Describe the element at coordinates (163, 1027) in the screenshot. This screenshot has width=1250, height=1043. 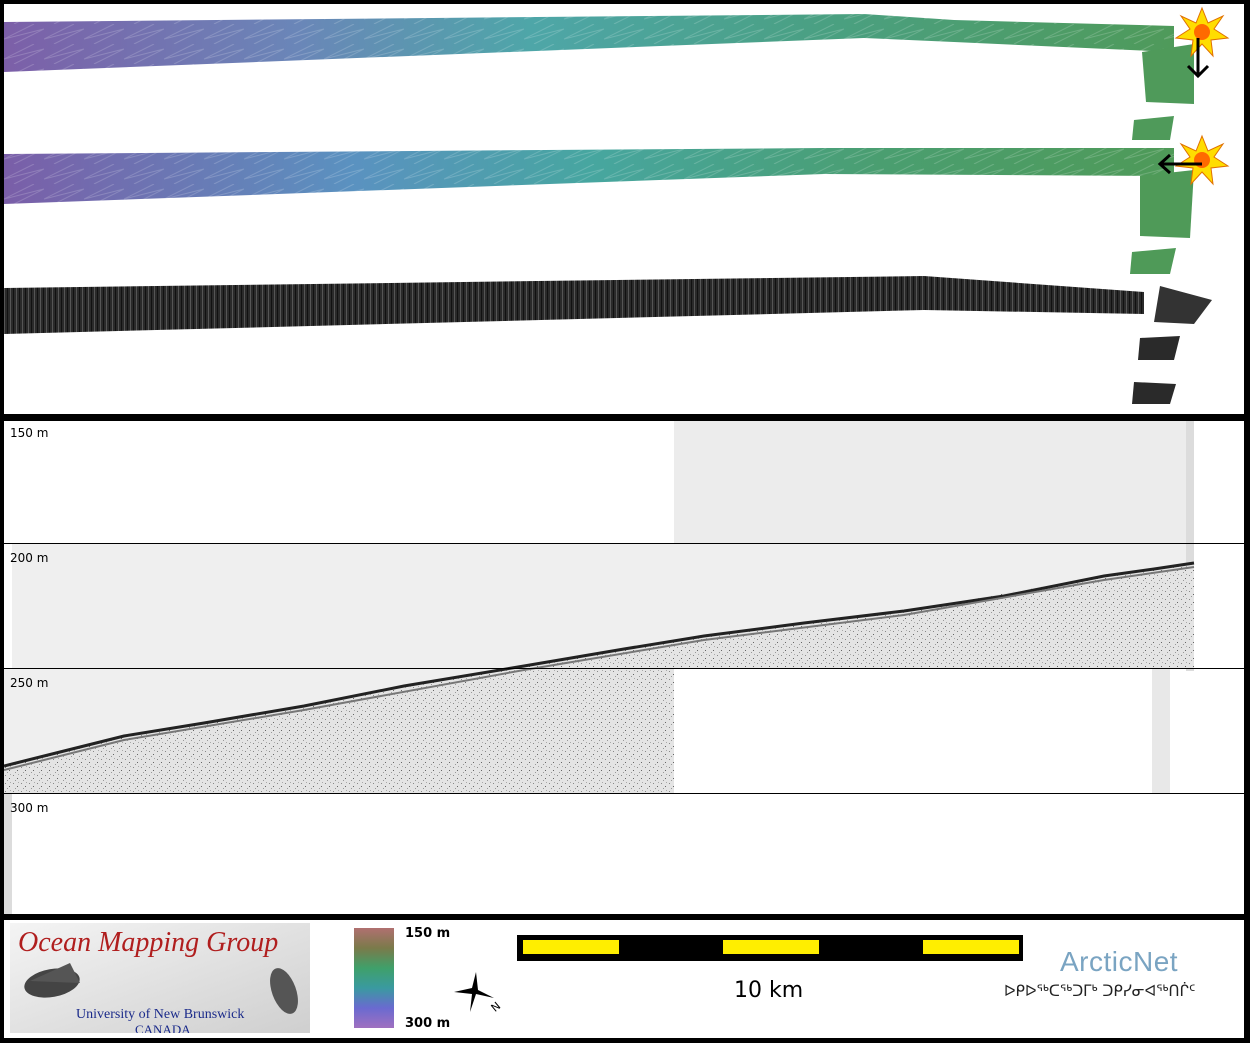
I see `org-country: CANADA` at that location.